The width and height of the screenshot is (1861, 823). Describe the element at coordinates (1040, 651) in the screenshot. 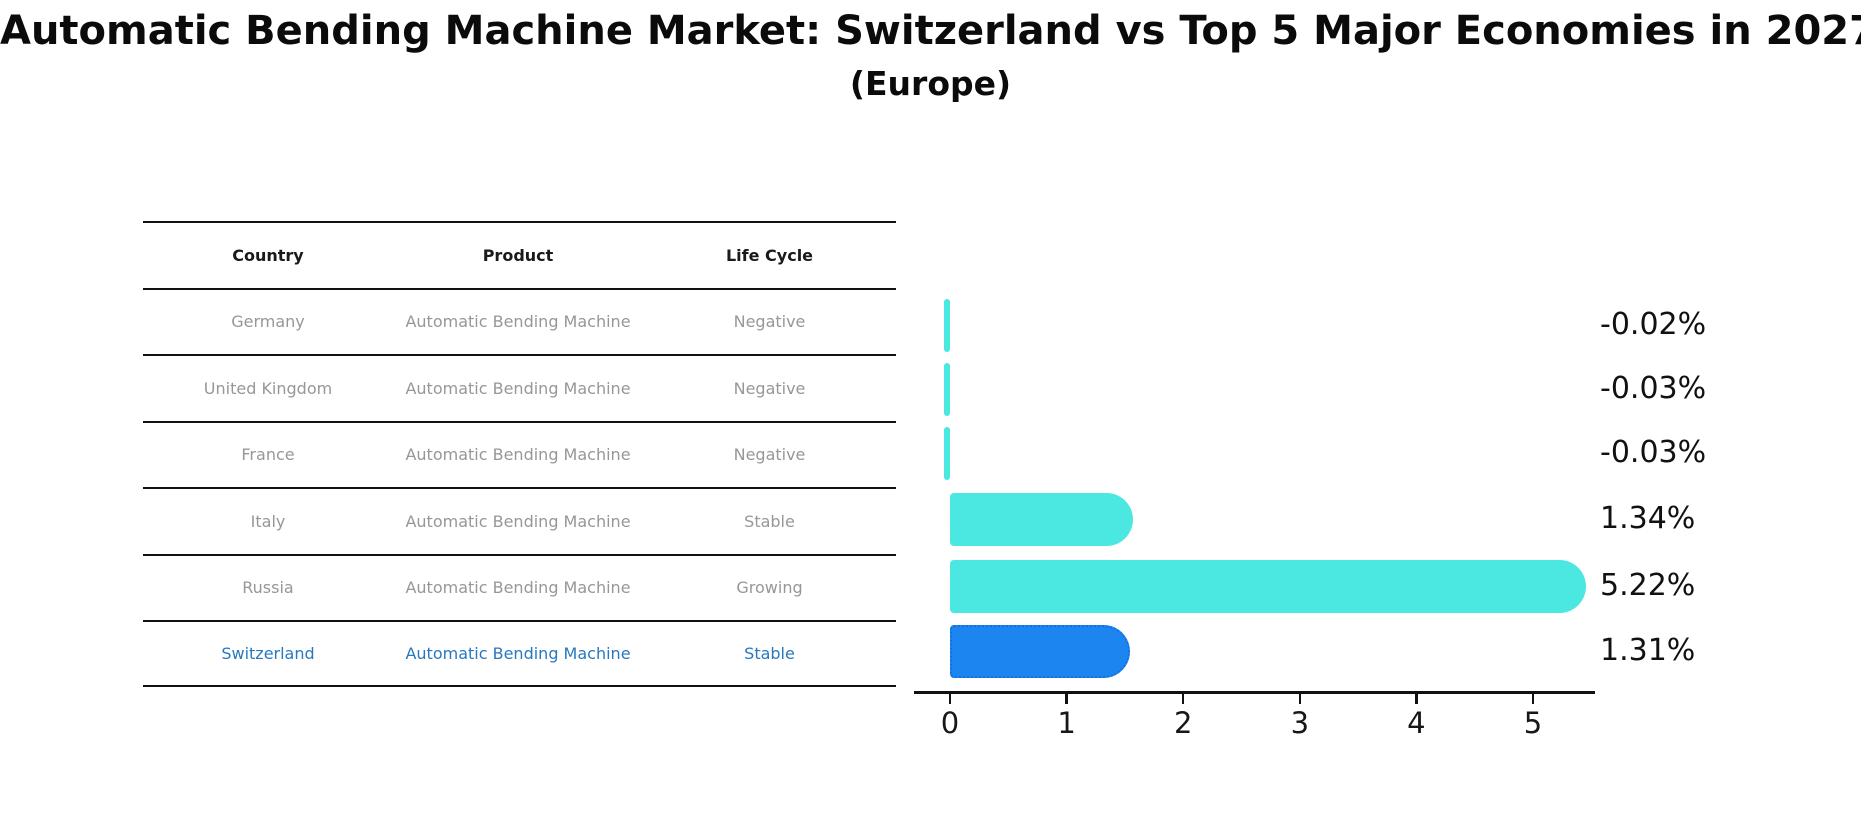

I see `bar-switzerland-highlighted` at that location.